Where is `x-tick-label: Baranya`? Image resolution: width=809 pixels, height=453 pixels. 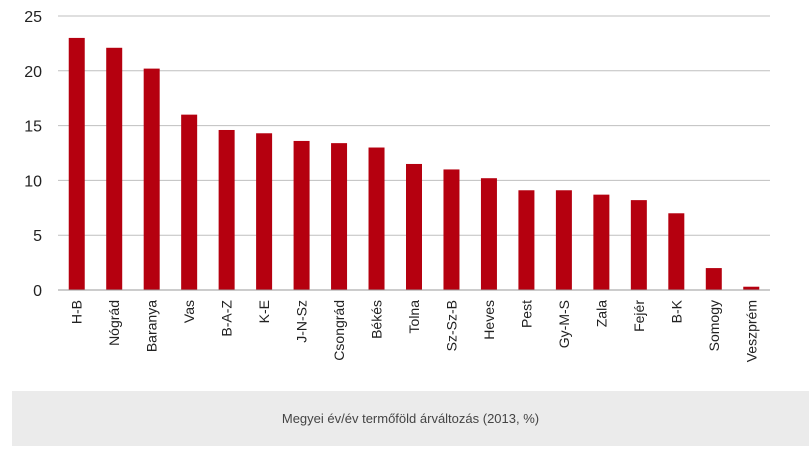 x-tick-label: Baranya is located at coordinates (152, 326).